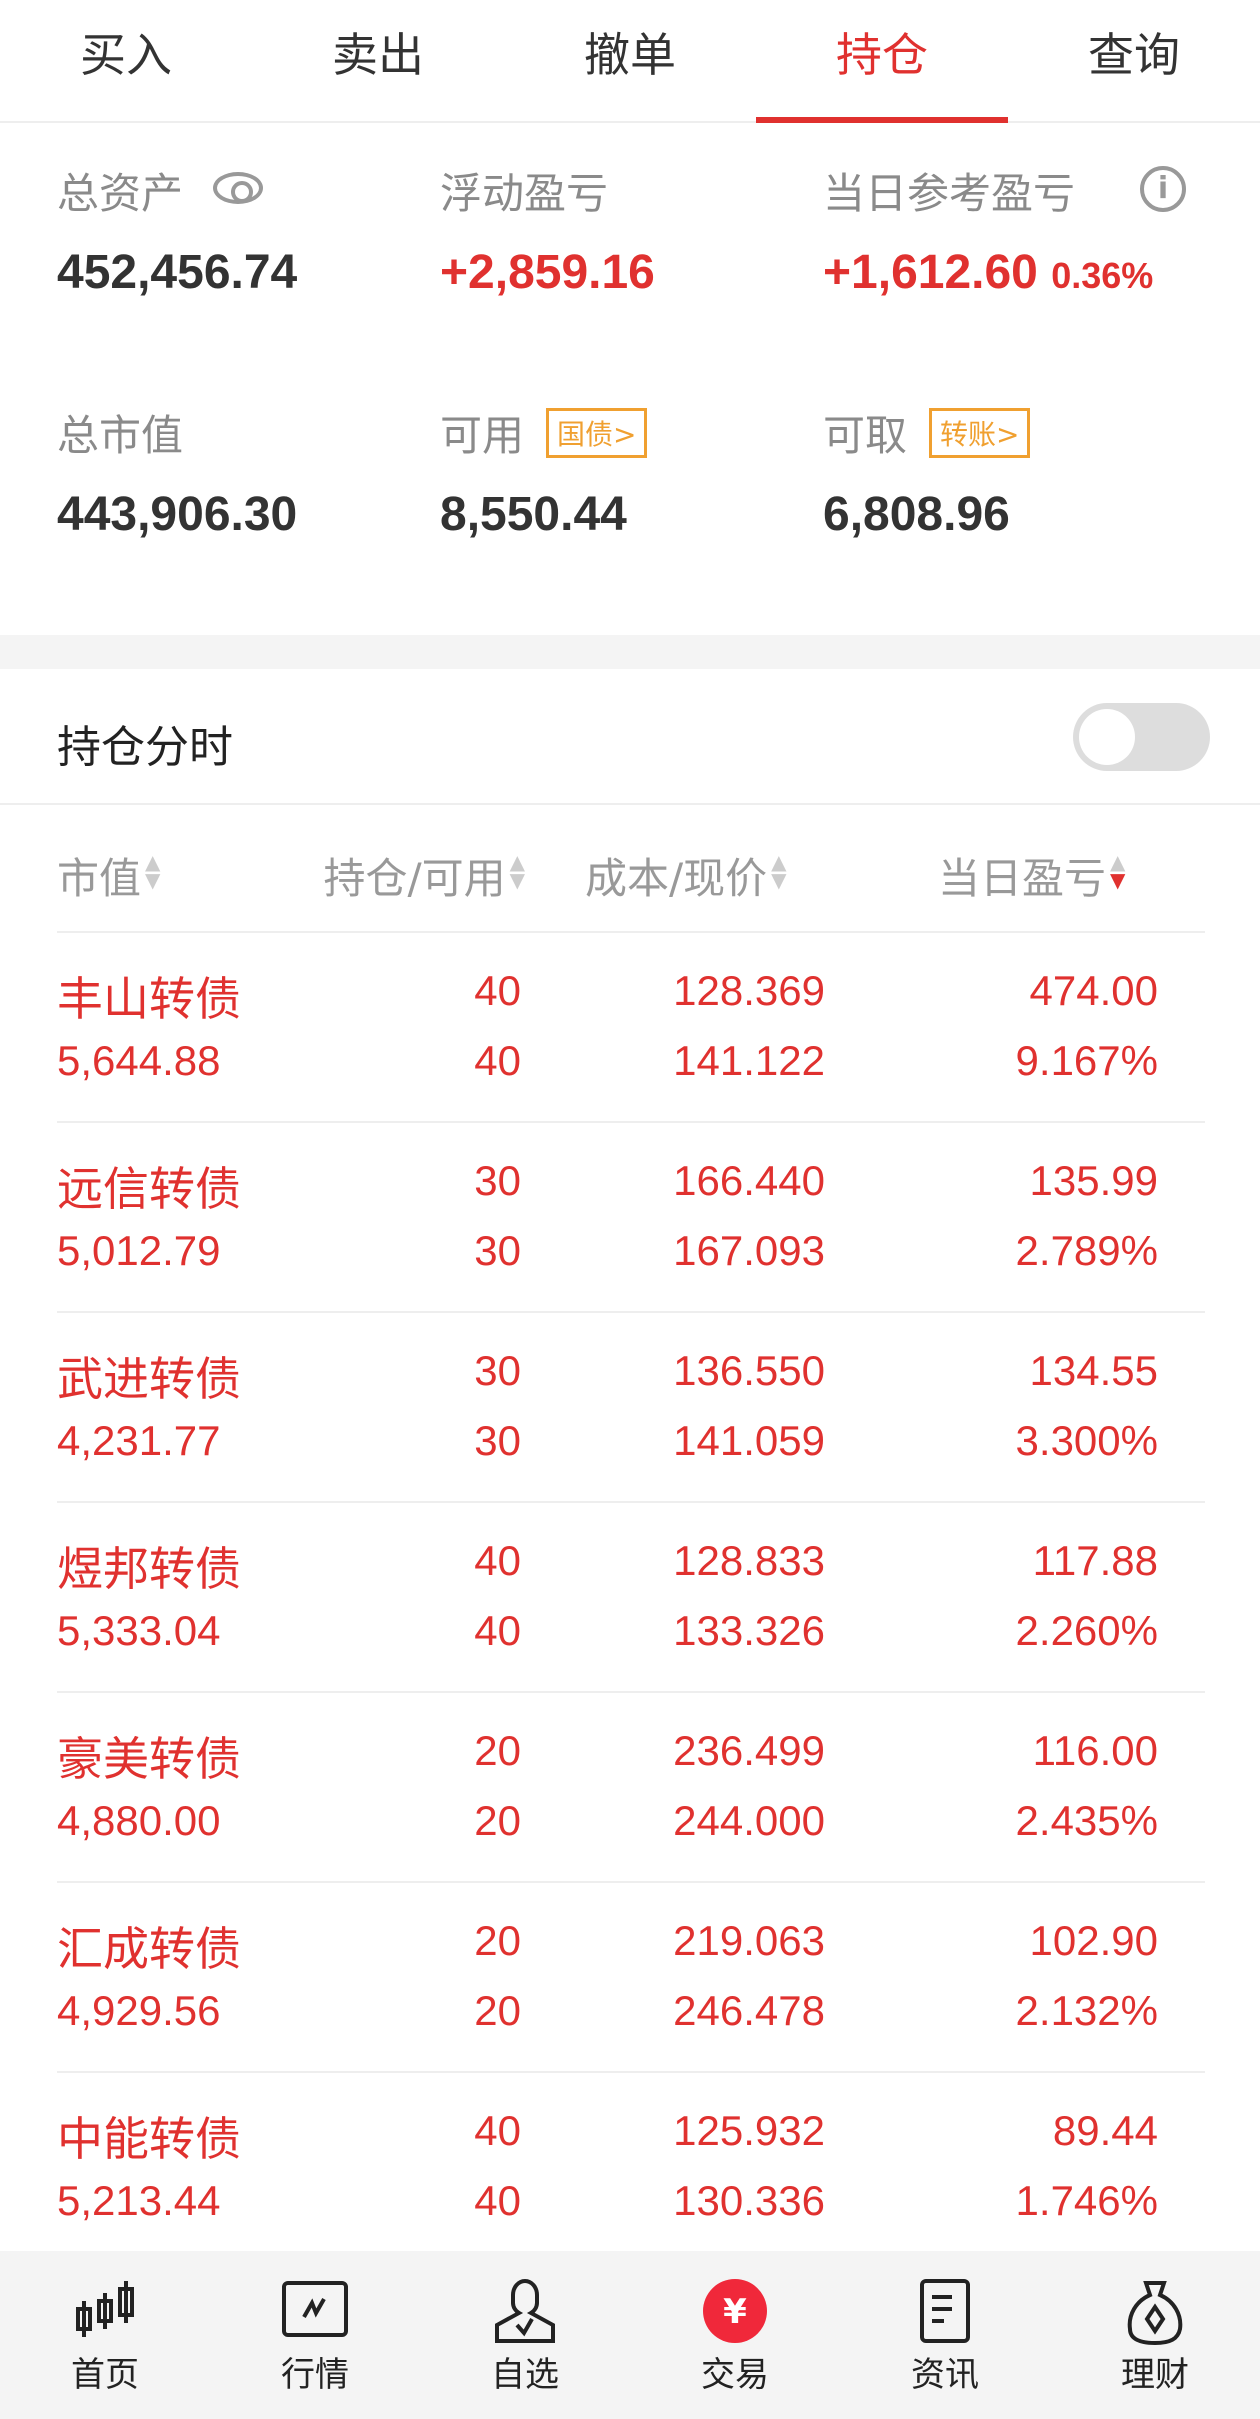 This screenshot has height=2419, width=1260. I want to click on position-name: 中能转债, so click(149, 2139).